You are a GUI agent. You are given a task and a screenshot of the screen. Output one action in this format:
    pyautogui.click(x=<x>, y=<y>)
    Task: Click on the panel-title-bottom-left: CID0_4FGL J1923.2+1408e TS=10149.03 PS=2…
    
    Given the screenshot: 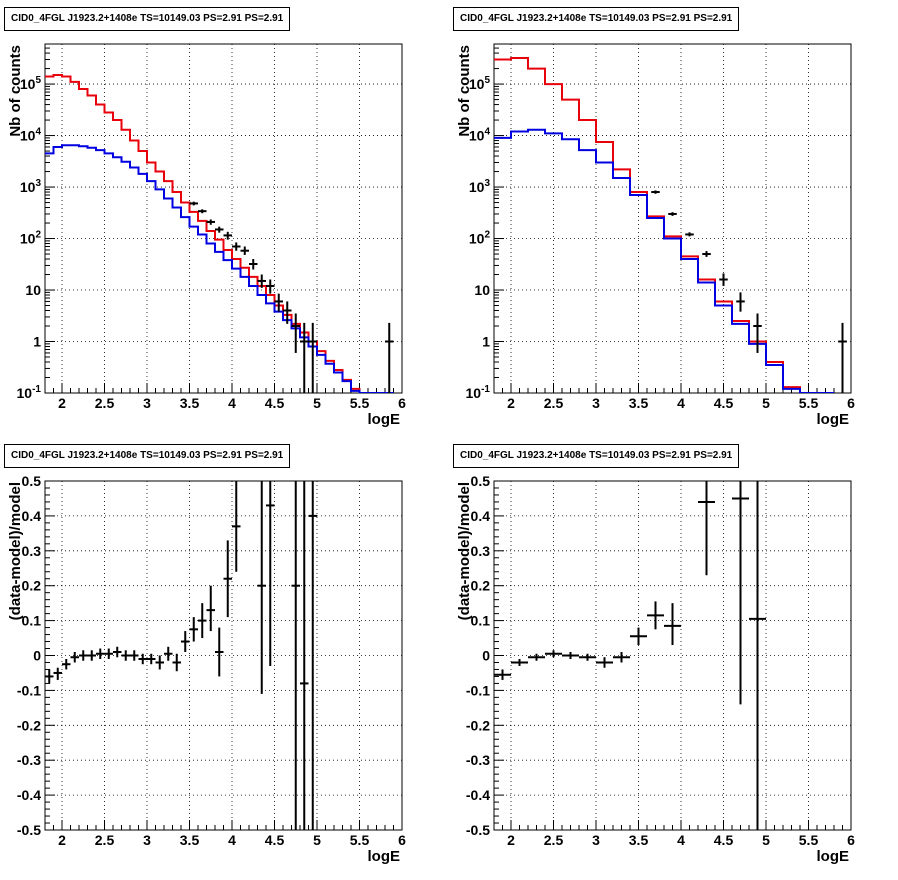 What is the action you would take?
    pyautogui.click(x=147, y=456)
    